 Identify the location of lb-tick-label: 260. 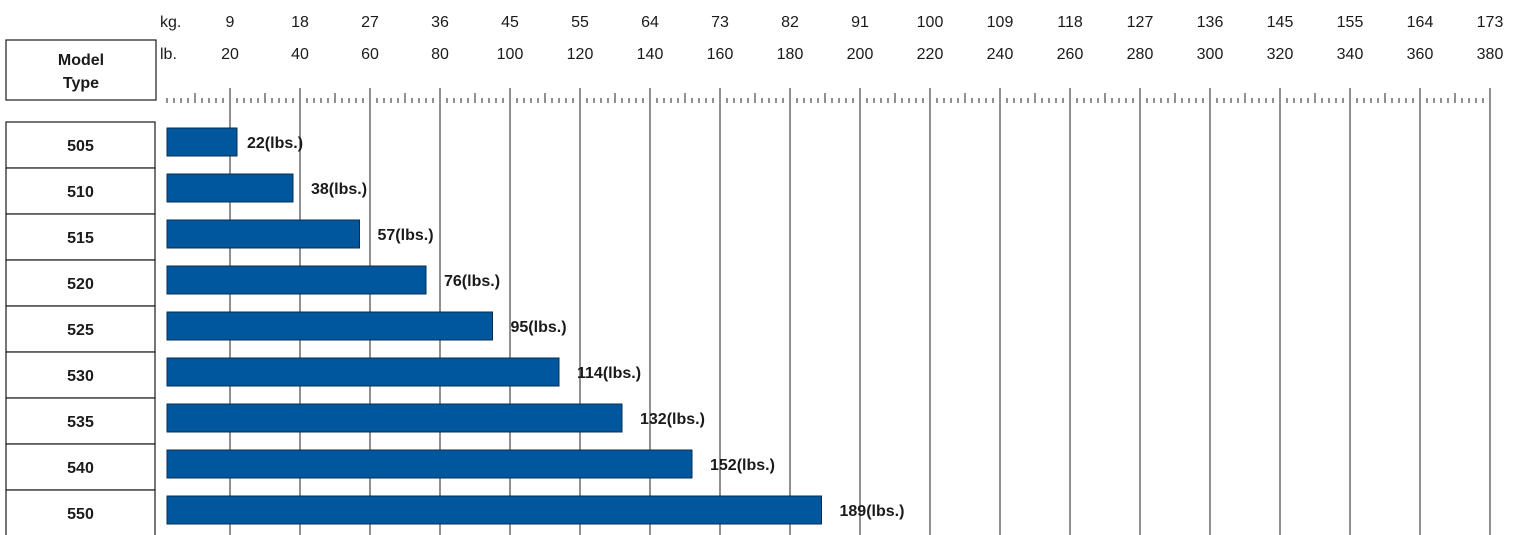
(1070, 54).